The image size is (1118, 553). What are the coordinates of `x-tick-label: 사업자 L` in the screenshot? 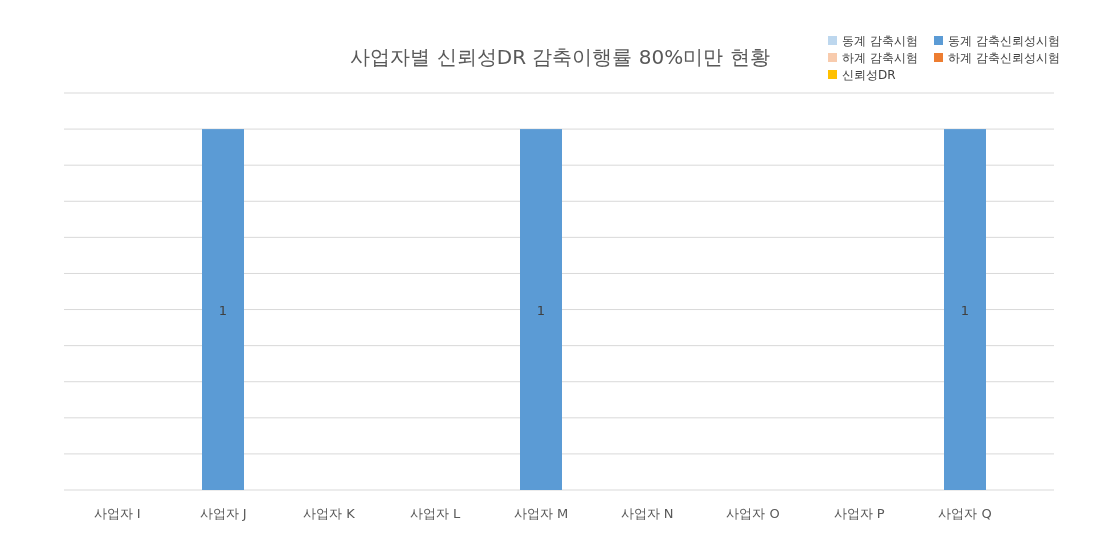 It's located at (435, 513).